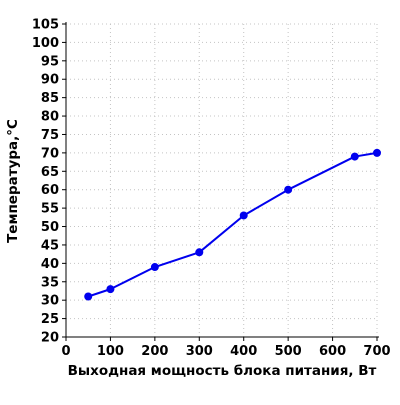 This screenshot has height=405, width=400. I want to click on y-axis-title: Температура,°С, so click(13, 181).